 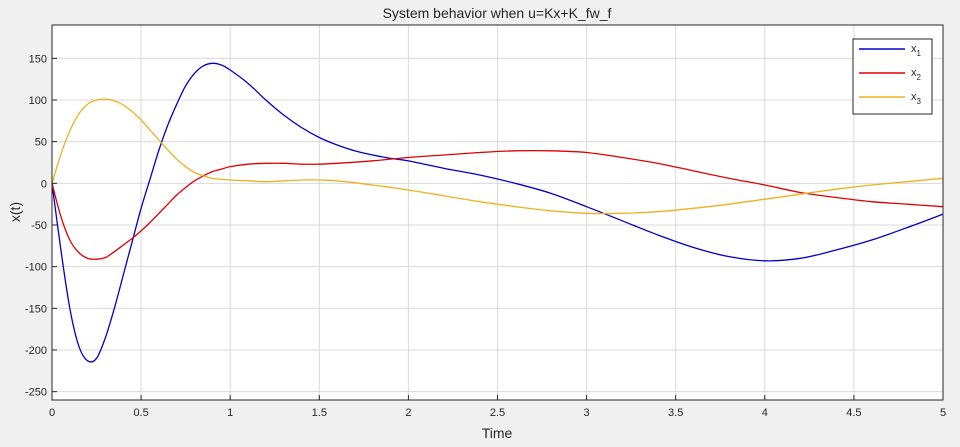 What do you see at coordinates (943, 413) in the screenshot?
I see `x-tick-label: 5` at bounding box center [943, 413].